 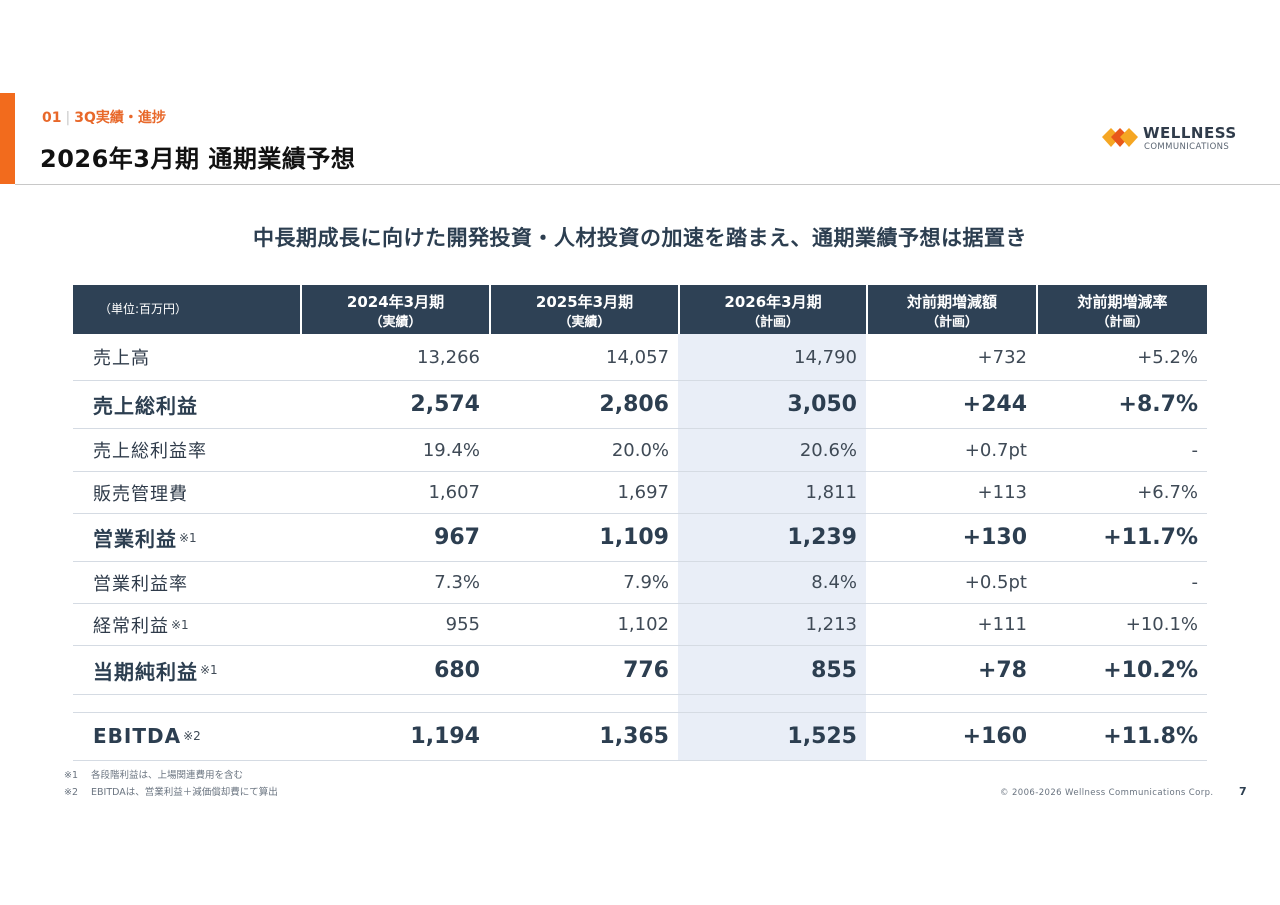 I want to click on footnote-number: ※1, so click(x=71, y=775).